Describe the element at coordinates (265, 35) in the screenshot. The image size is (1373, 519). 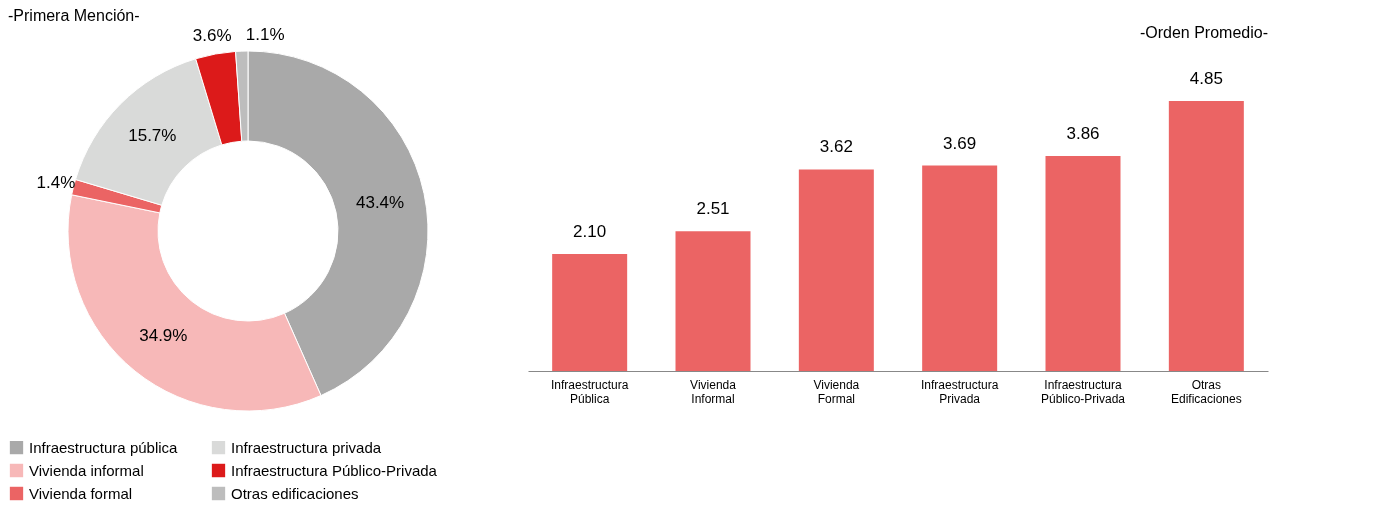
I see `data-label: 1.1%` at that location.